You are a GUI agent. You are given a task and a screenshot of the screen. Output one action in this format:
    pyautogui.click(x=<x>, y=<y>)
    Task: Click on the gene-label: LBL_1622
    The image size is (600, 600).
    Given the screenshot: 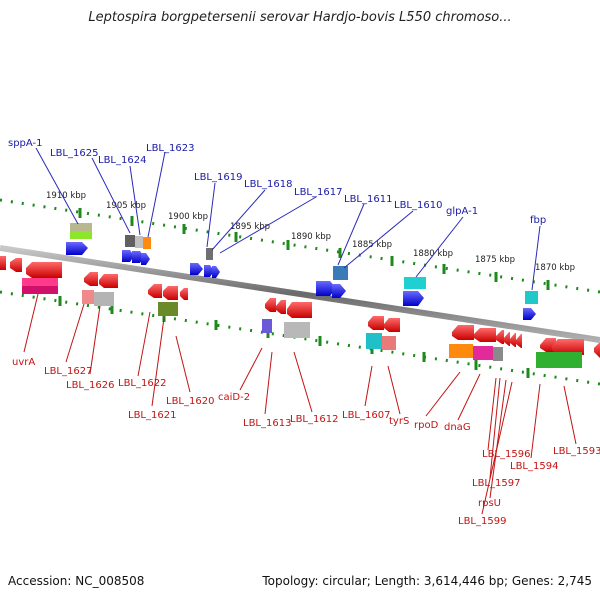 What is the action you would take?
    pyautogui.click(x=142, y=383)
    